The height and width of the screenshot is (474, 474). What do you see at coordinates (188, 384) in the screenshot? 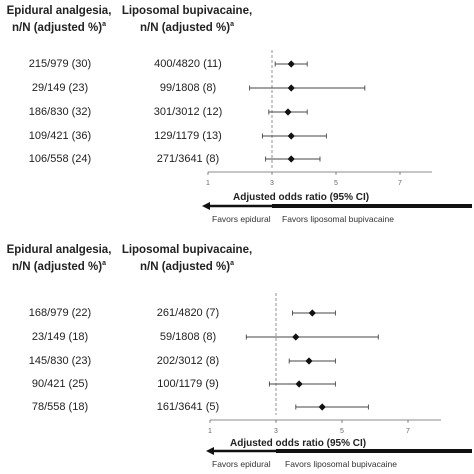
I see `liposomal-cell: 100/1179 (9)` at bounding box center [188, 384].